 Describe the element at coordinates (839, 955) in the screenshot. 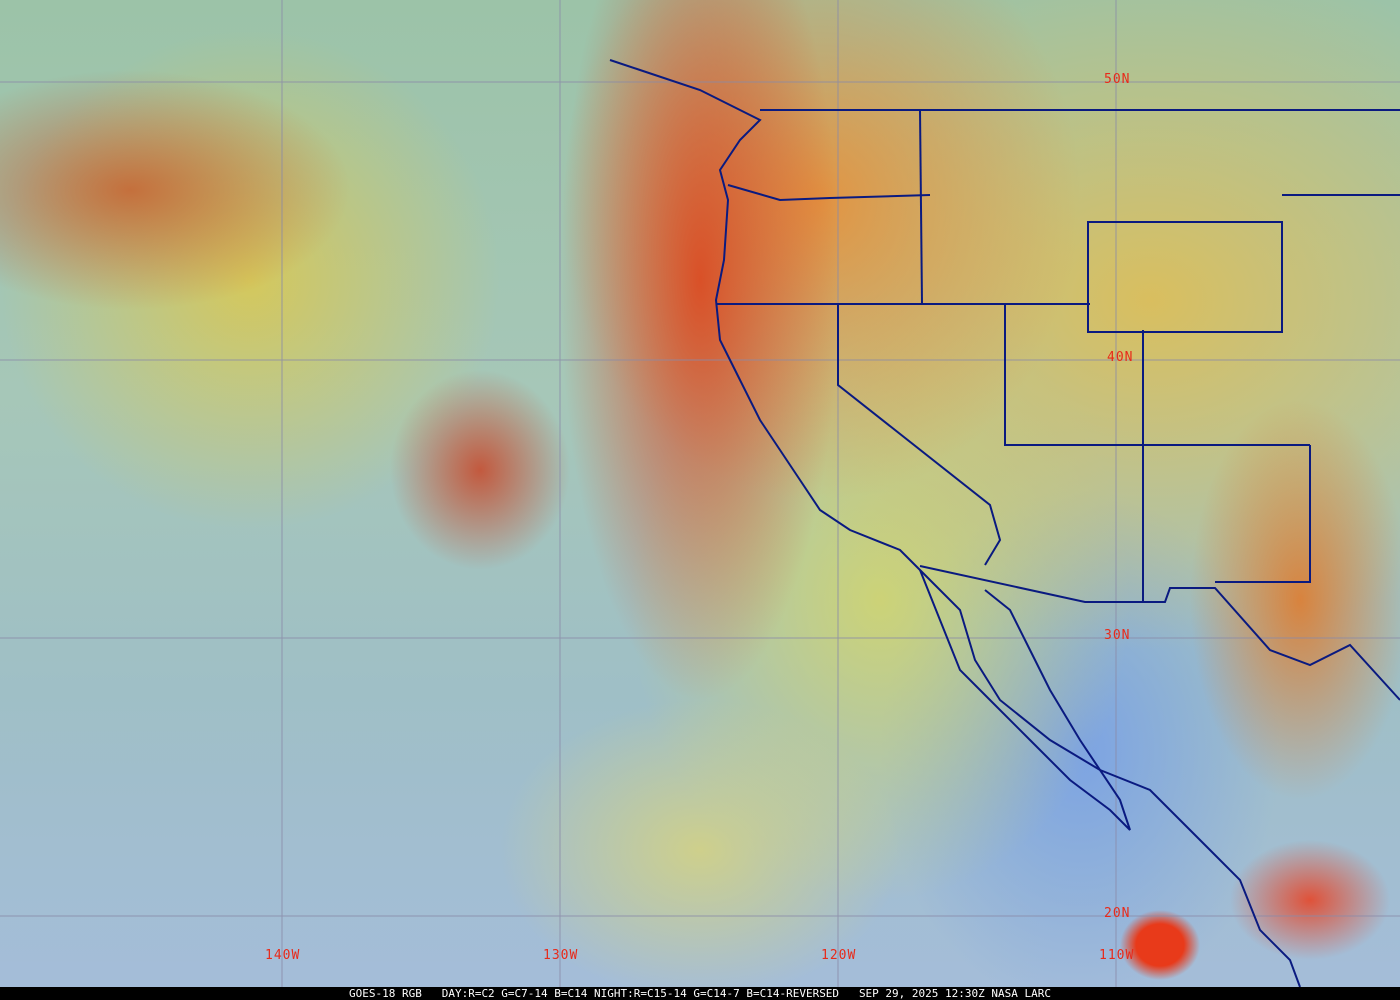

I see `longitude-label-120w: 120W` at that location.